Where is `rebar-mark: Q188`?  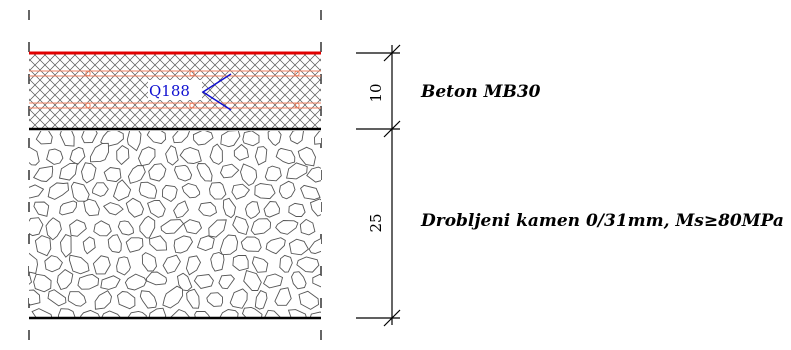 rebar-mark: Q188 is located at coordinates (169, 91).